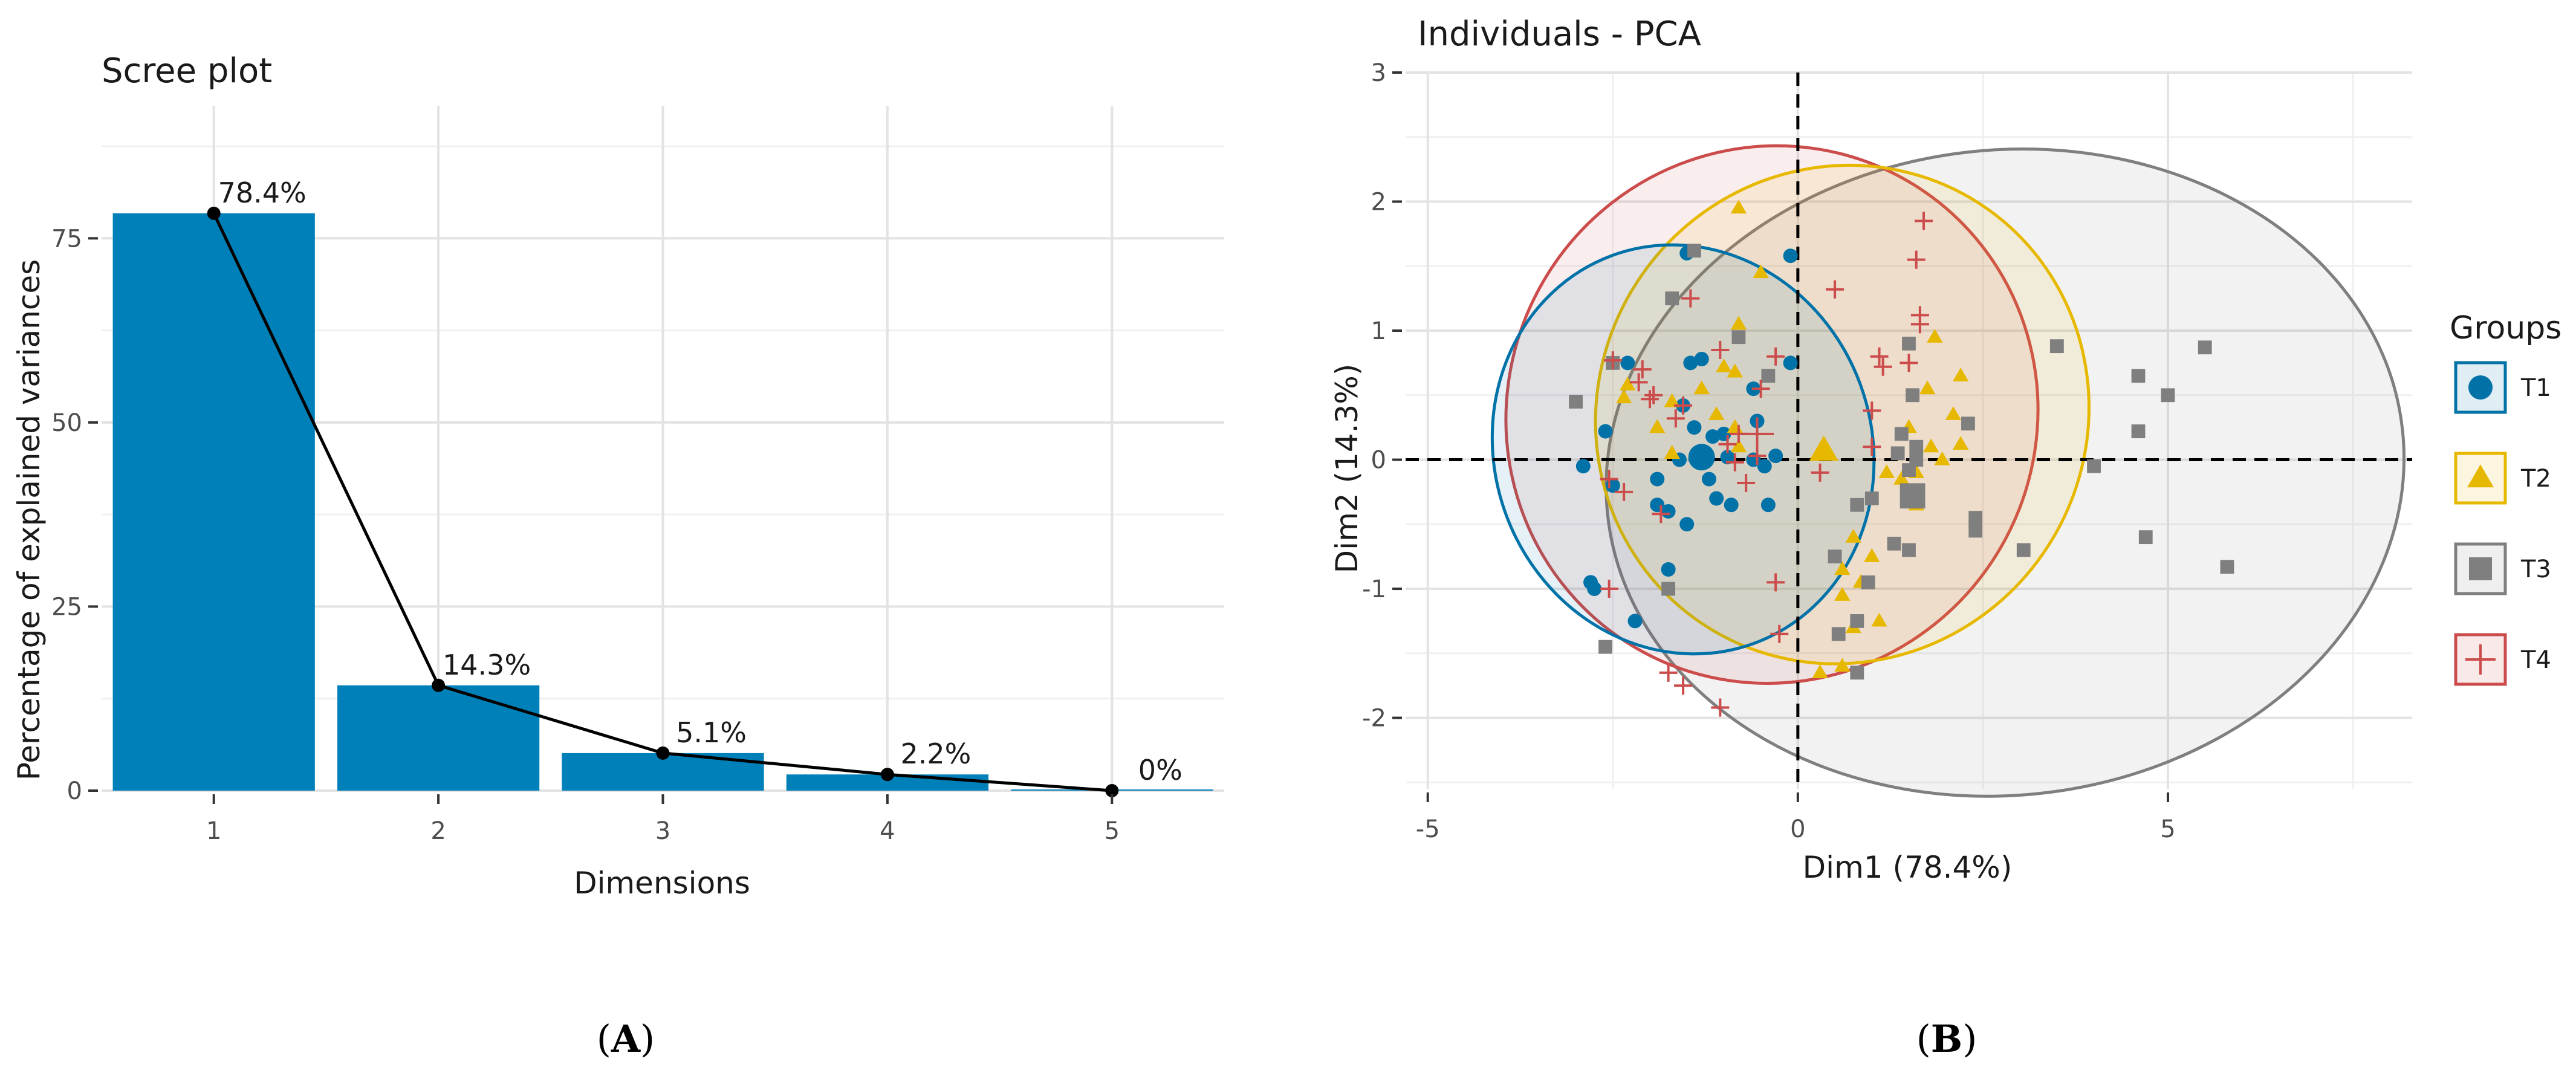 Image resolution: width=2576 pixels, height=1082 pixels. Describe the element at coordinates (626, 1039) in the screenshot. I see `panel-a-label: (A)` at that location.